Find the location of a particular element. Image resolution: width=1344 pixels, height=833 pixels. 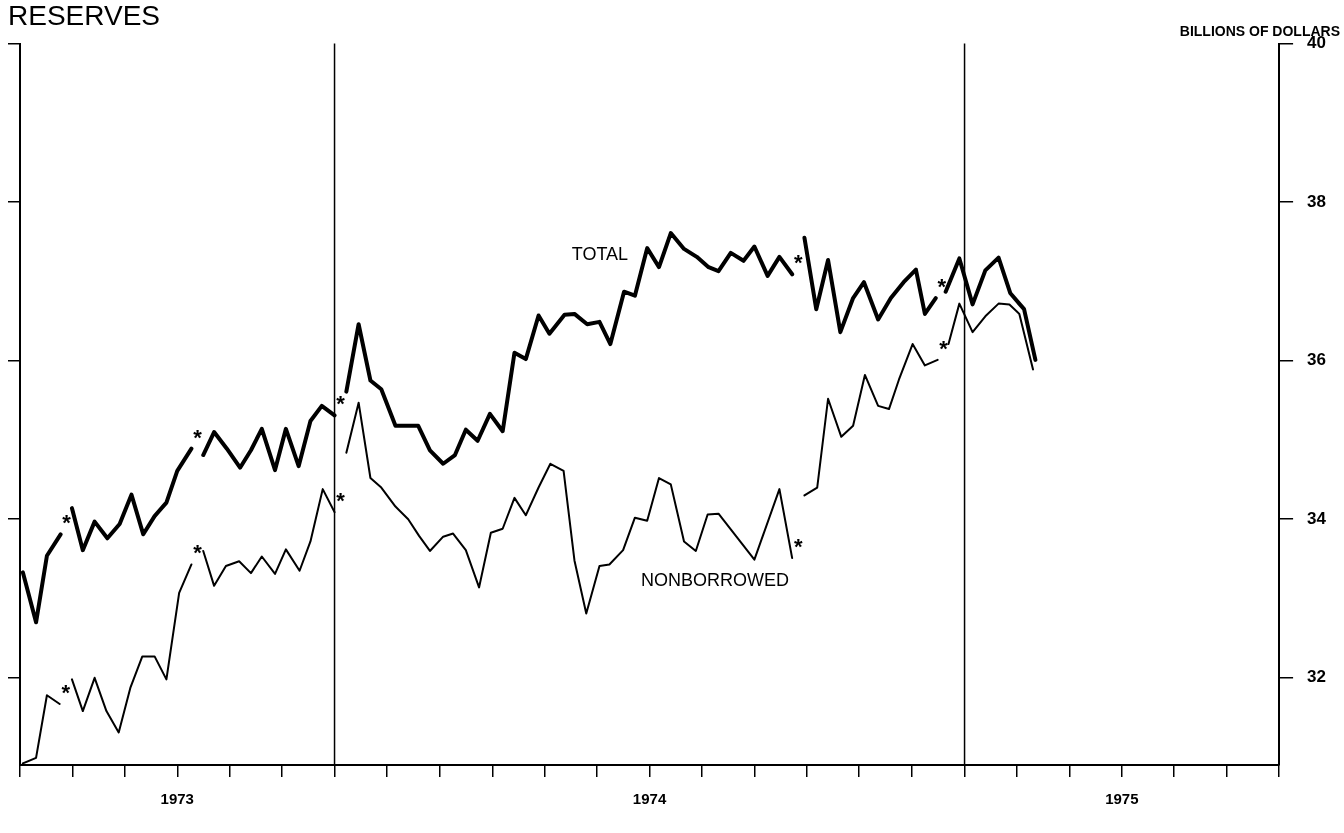

chart-title: RESERVES is located at coordinates (84, 15).